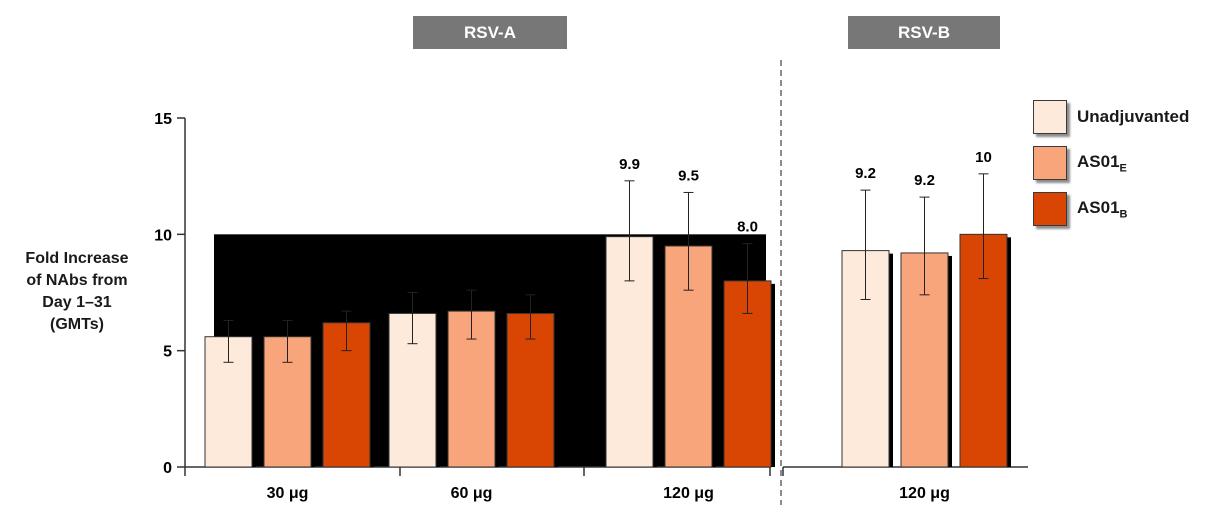 This screenshot has width=1219, height=505. What do you see at coordinates (163, 235) in the screenshot?
I see `y-tick-label: 10` at bounding box center [163, 235].